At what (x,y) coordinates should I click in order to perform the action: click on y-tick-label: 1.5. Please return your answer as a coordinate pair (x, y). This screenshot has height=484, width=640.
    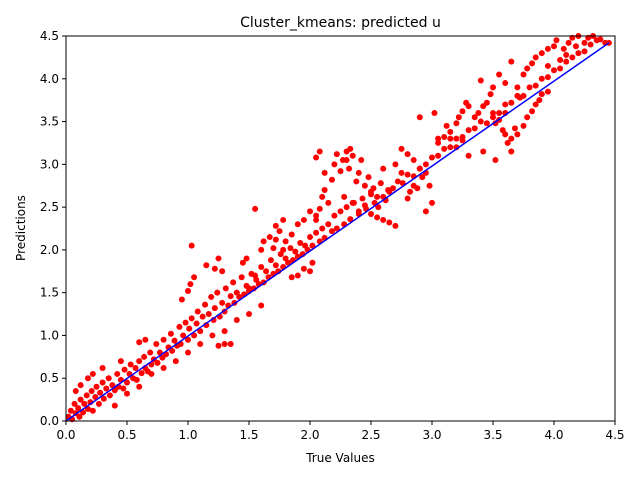
    Looking at the image, I should click on (49, 293).